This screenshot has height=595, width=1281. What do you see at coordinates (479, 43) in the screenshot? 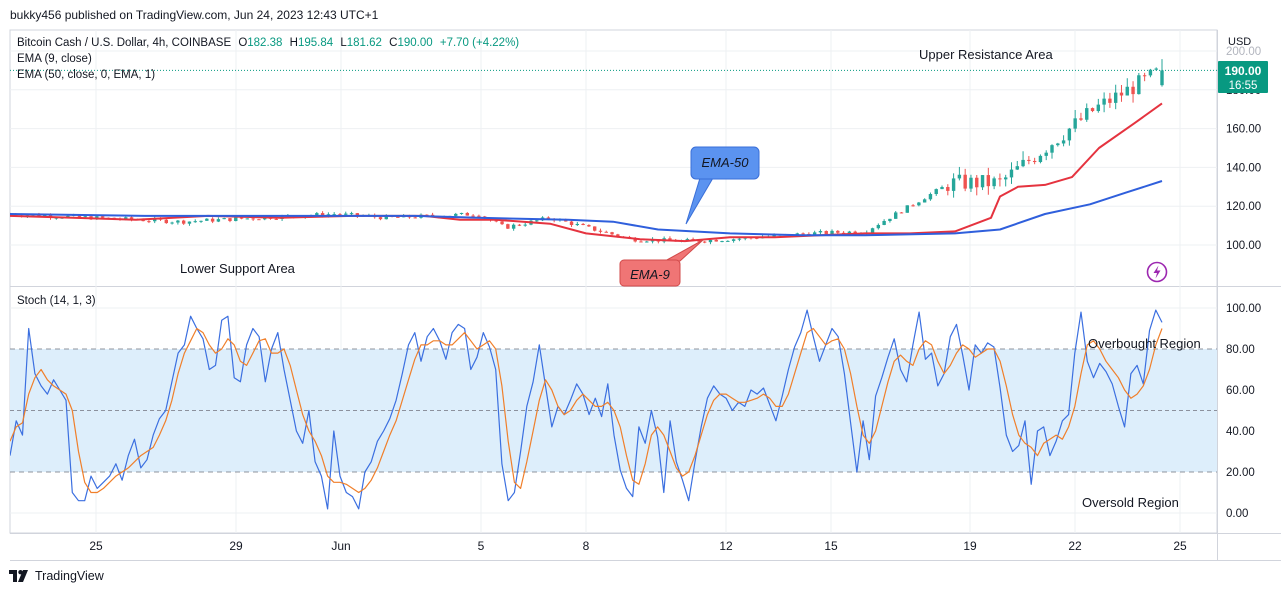
I see `legend-change: +7.70 (+4.22%)` at bounding box center [479, 43].